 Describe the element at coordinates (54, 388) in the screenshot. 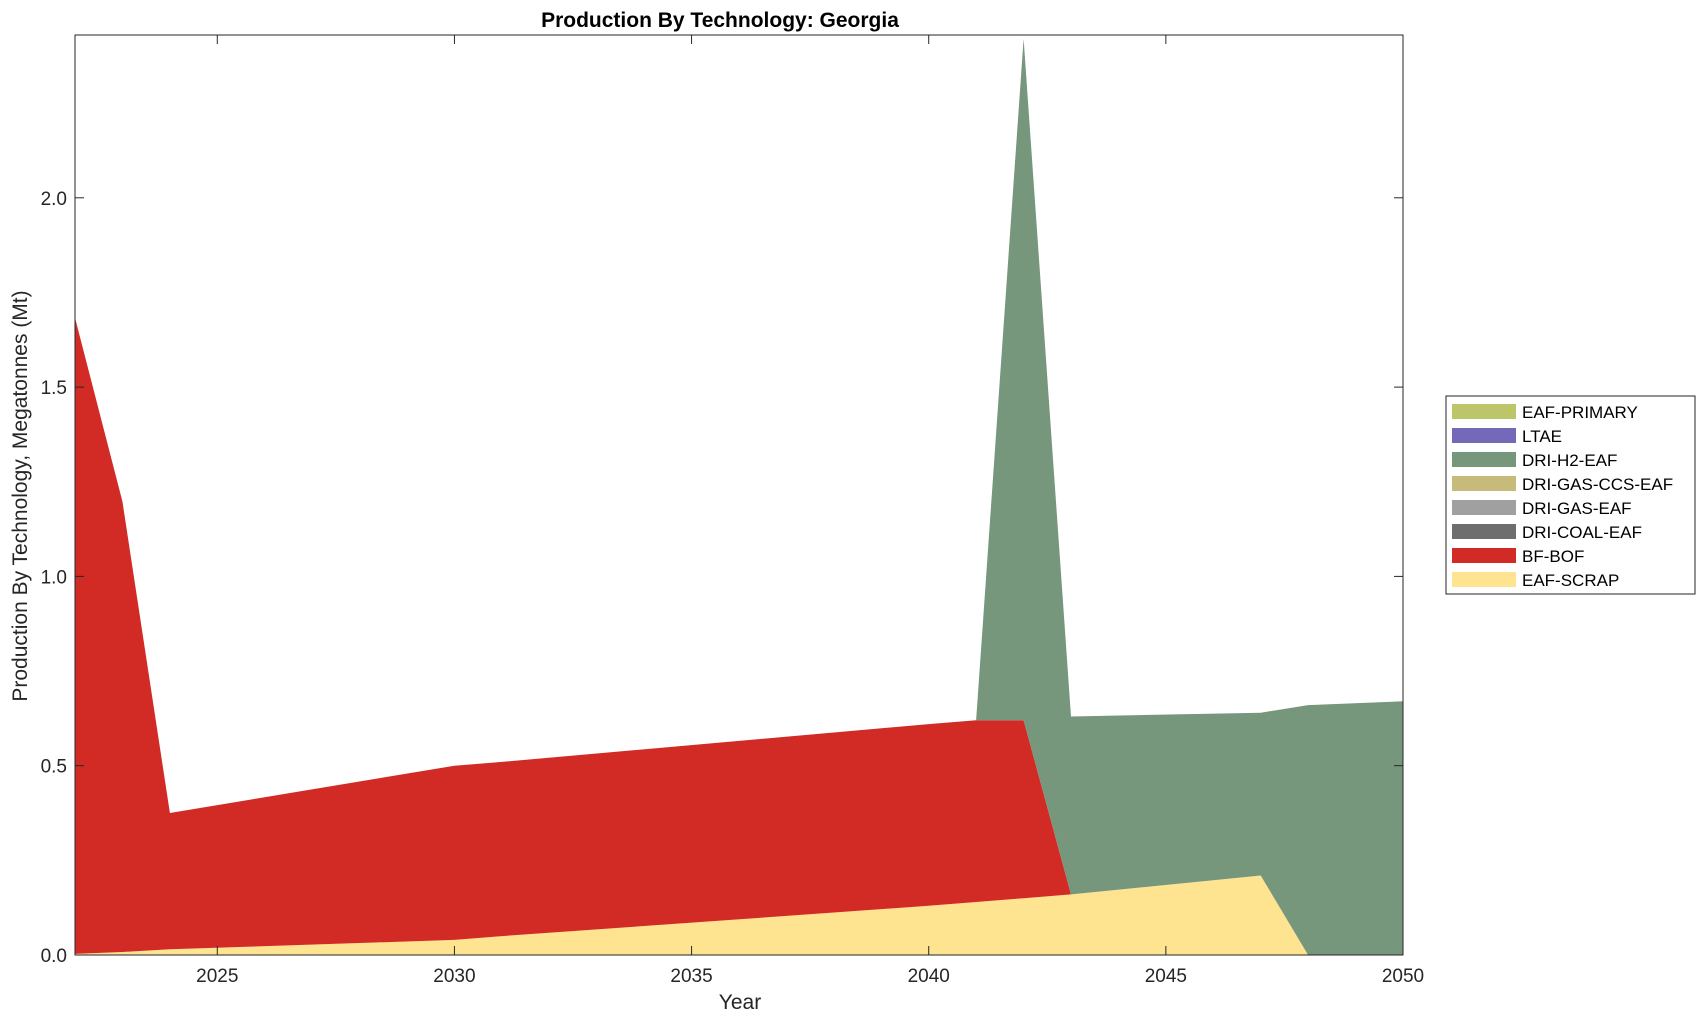

I see `y-tick-label: 1.5` at that location.